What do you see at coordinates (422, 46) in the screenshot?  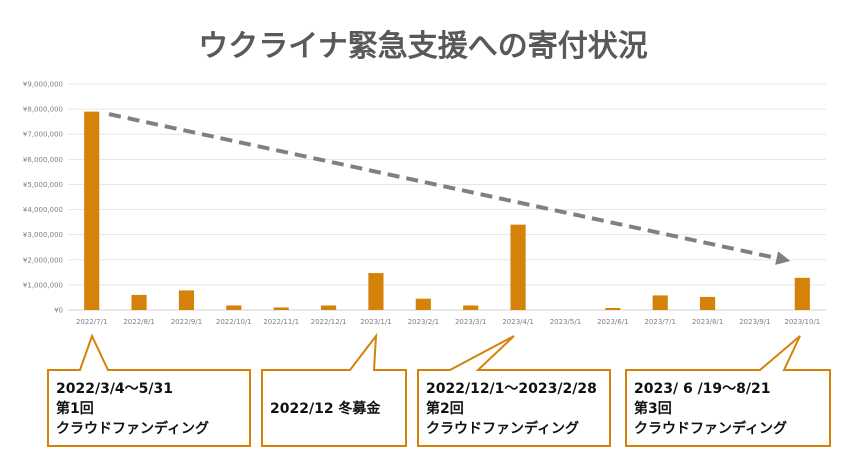 I see `chart-title: ウクライナ緊急支援への寄付状況` at bounding box center [422, 46].